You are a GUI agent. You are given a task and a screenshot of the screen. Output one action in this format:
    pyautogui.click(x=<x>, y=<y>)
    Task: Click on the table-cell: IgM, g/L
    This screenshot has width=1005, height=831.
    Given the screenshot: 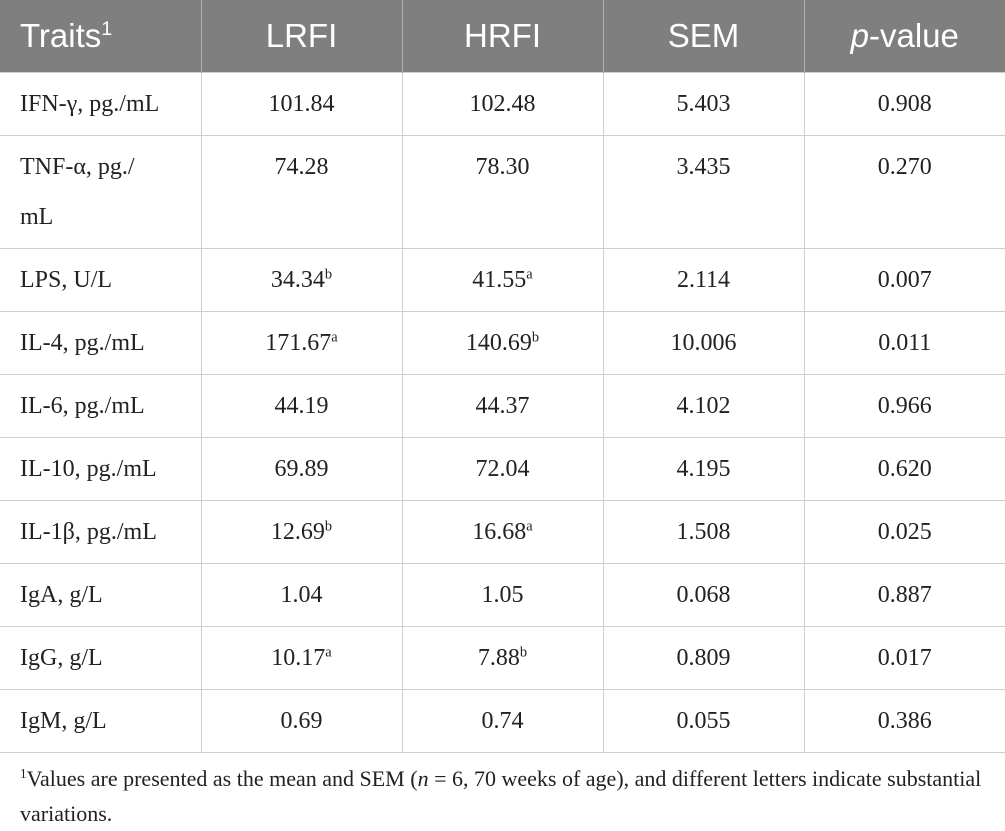 What is the action you would take?
    pyautogui.click(x=101, y=721)
    